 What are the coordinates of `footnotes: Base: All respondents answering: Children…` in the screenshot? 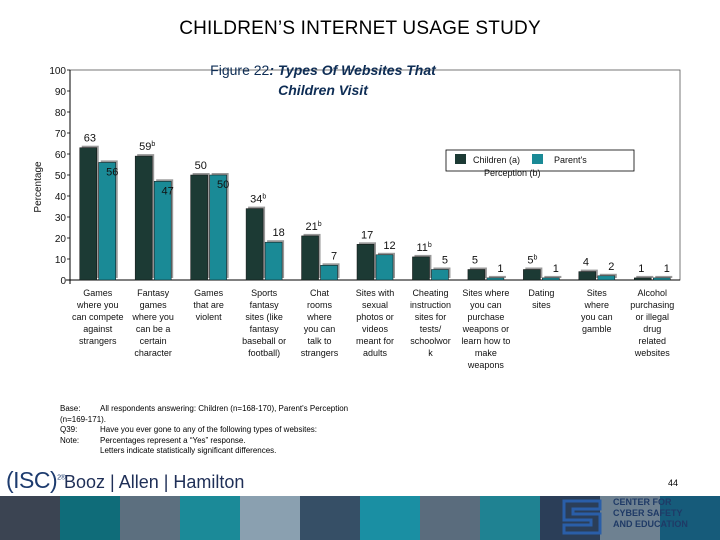 It's located at (204, 430).